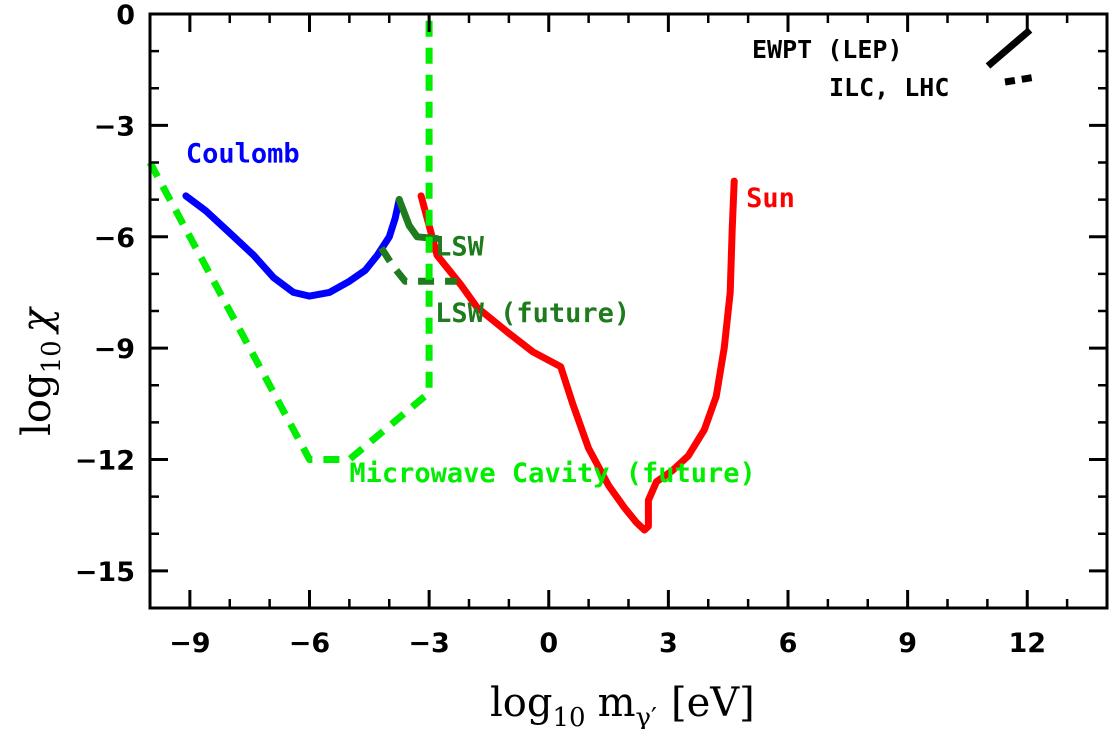 The width and height of the screenshot is (1109, 729). What do you see at coordinates (417, 265) in the screenshot?
I see `series-line-lsw-future` at bounding box center [417, 265].